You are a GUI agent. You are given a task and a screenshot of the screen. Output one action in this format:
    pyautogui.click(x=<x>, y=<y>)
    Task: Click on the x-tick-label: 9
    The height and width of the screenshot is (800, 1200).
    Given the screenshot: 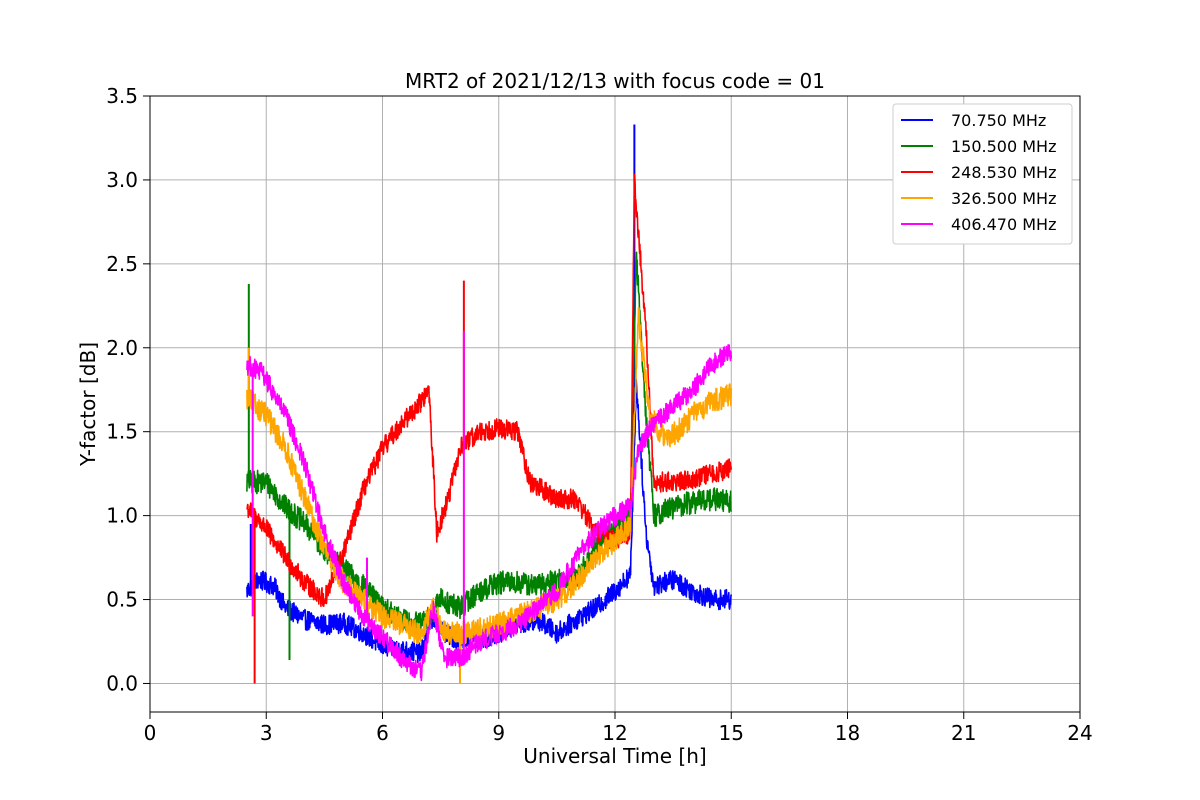 What is the action you would take?
    pyautogui.click(x=498, y=733)
    